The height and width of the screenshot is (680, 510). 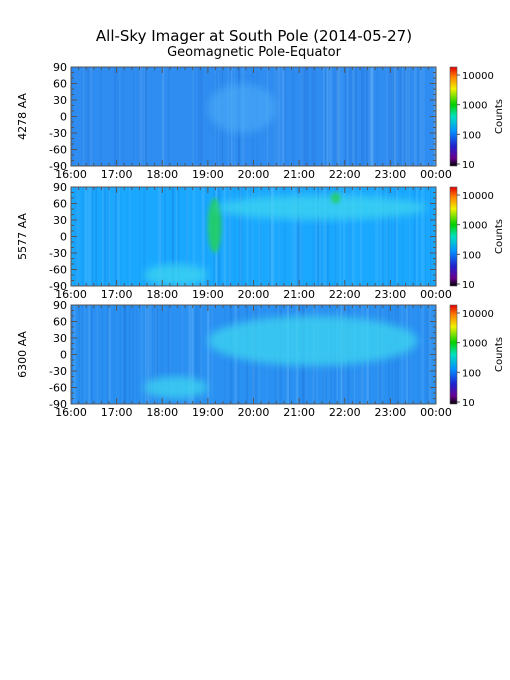 What do you see at coordinates (208, 294) in the screenshot?
I see `x-tick-label: 19:00` at bounding box center [208, 294].